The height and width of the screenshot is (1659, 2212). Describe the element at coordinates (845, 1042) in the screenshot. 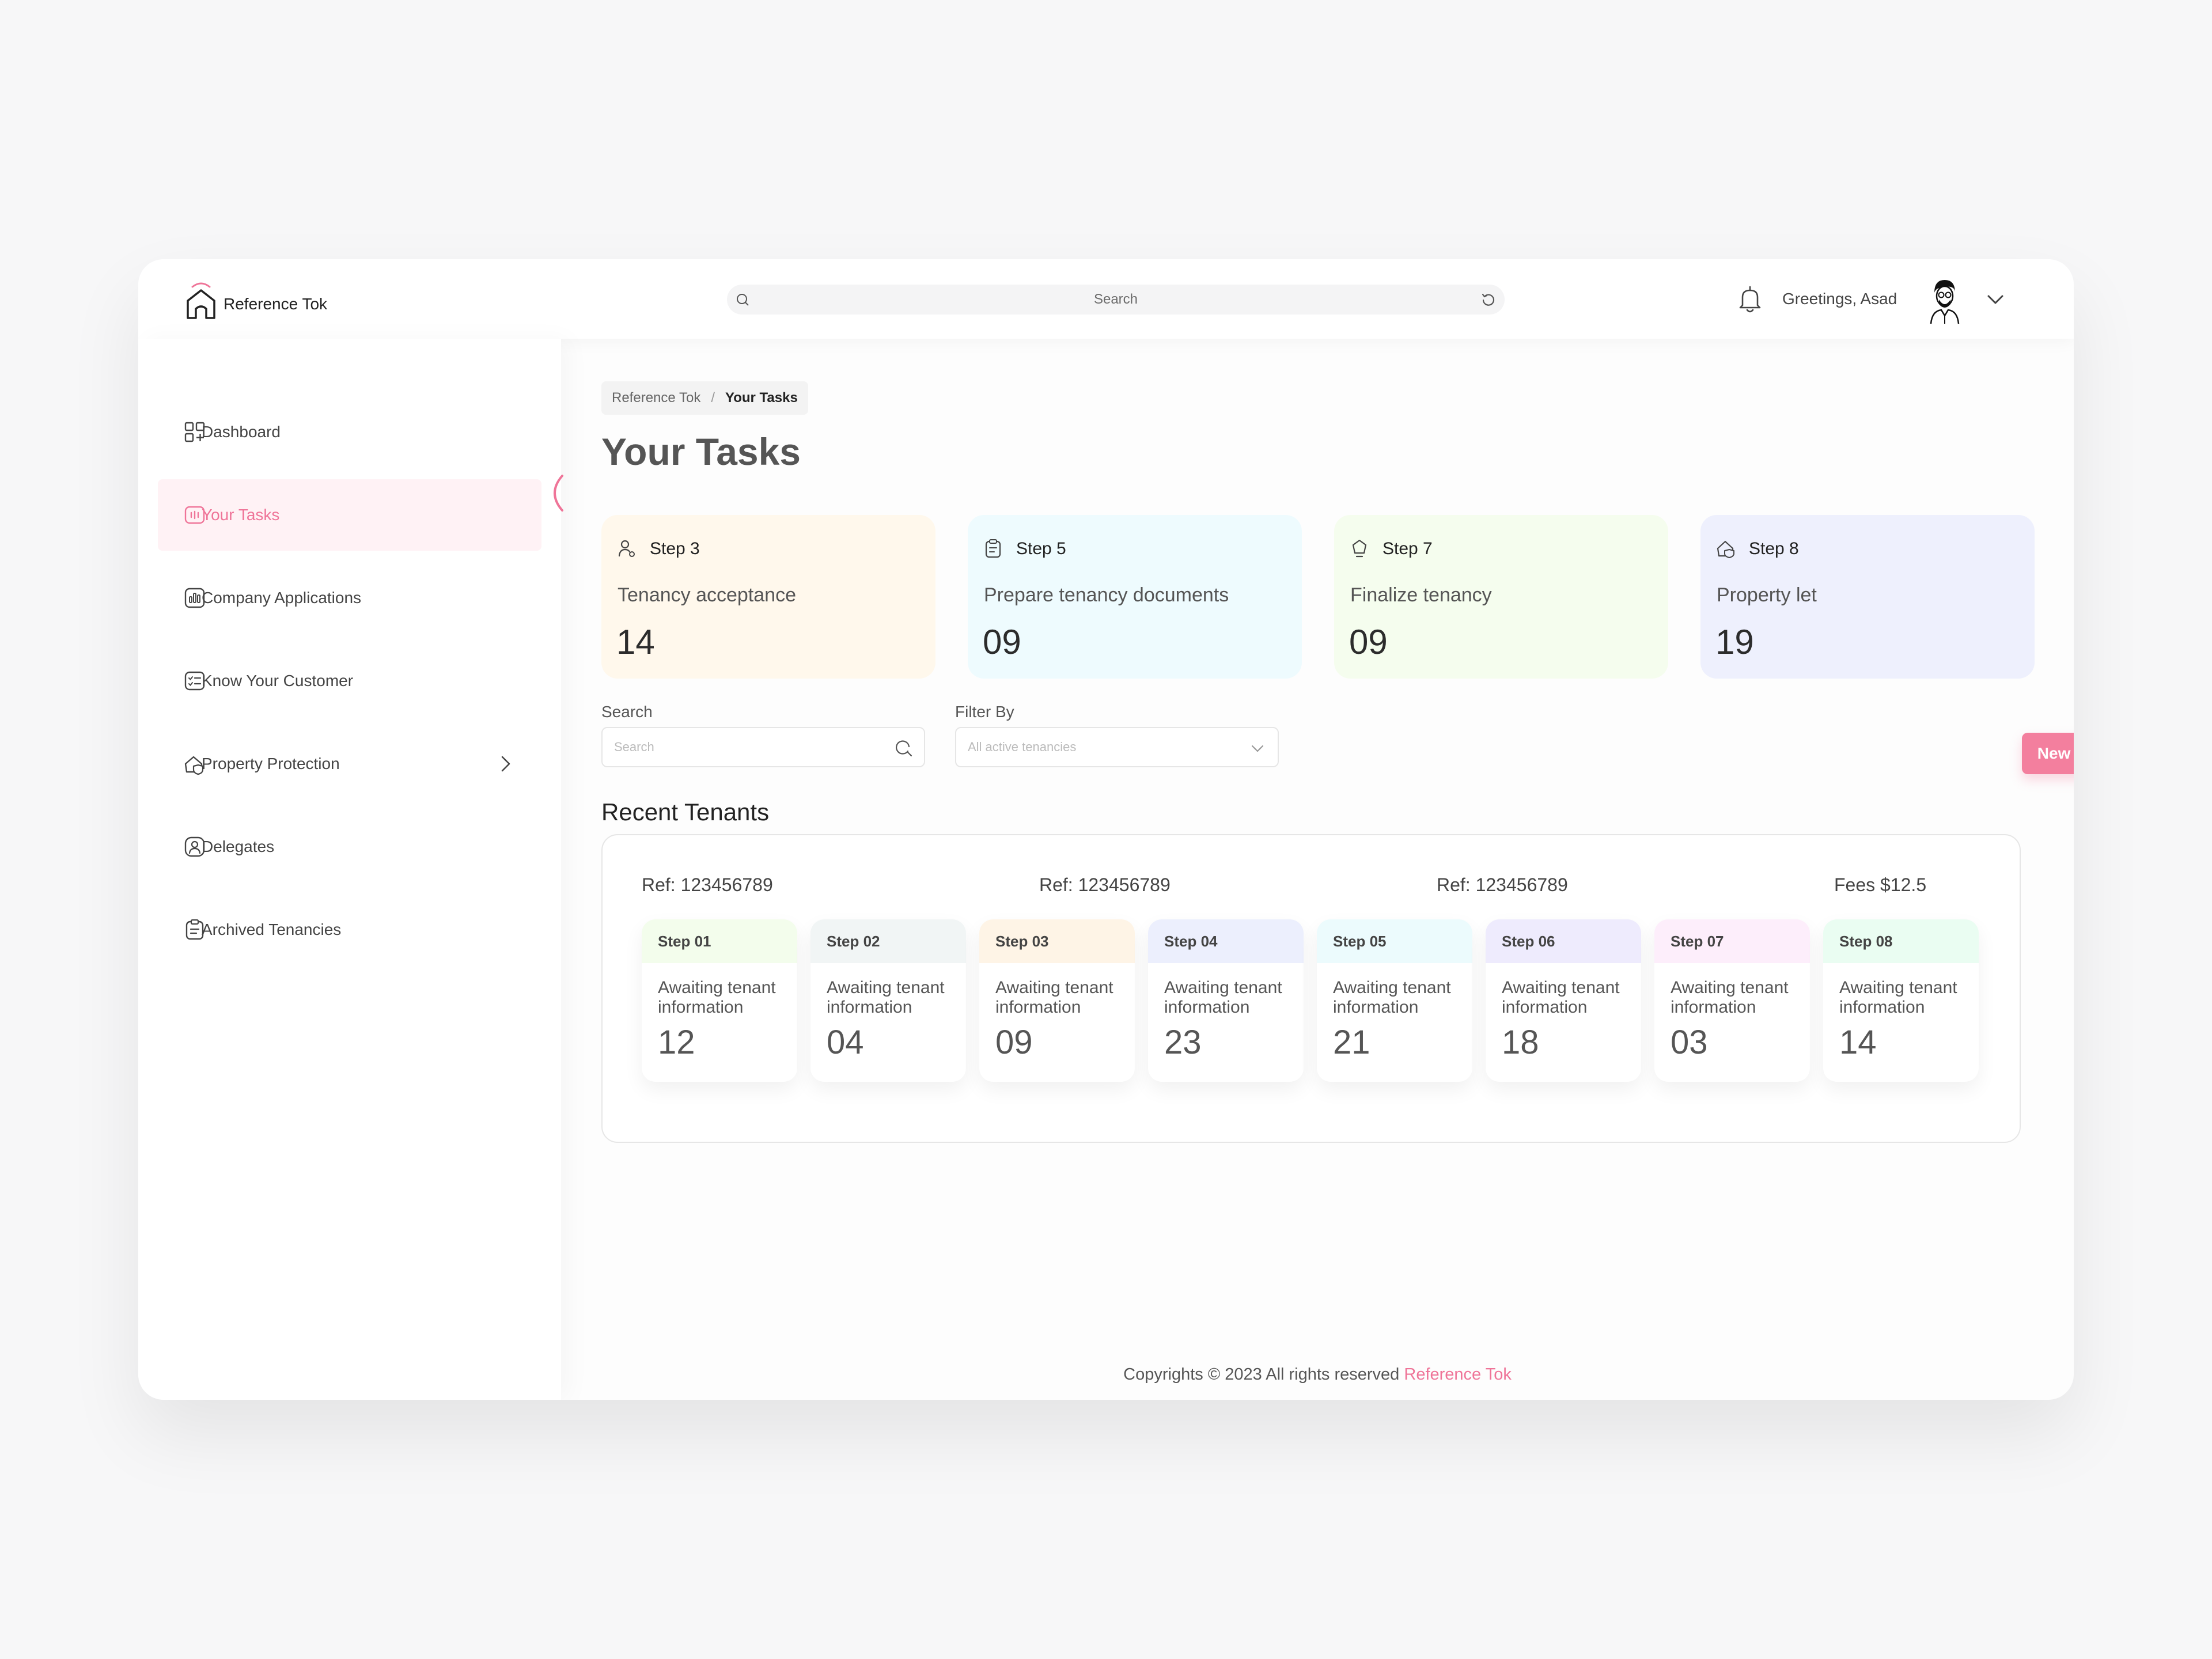

I see `step-mini-count: 04` at that location.